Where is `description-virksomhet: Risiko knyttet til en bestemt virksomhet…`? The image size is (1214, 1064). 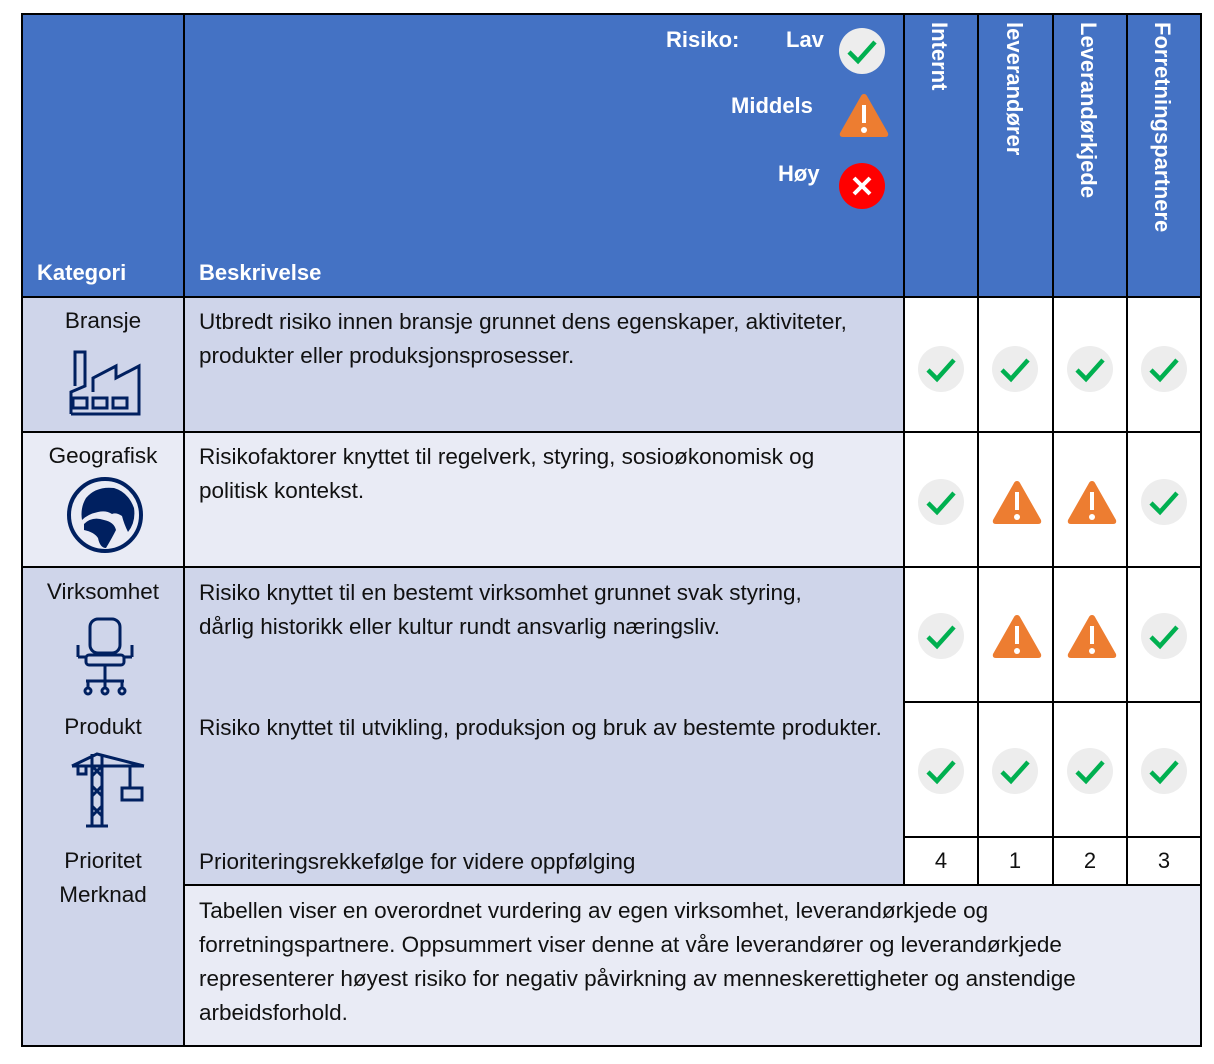 description-virksomhet: Risiko knyttet til en bestemt virksomhet… is located at coordinates (500, 609).